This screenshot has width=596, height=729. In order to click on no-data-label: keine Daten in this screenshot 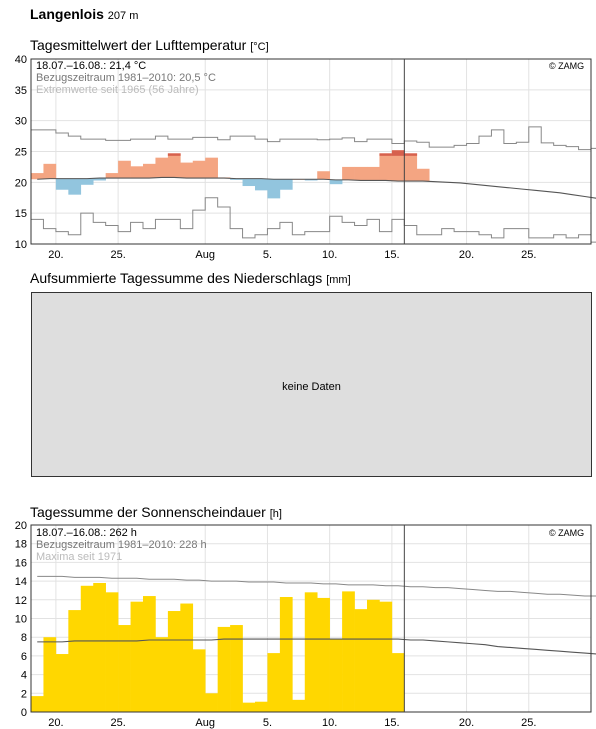, I will do `click(311, 387)`.